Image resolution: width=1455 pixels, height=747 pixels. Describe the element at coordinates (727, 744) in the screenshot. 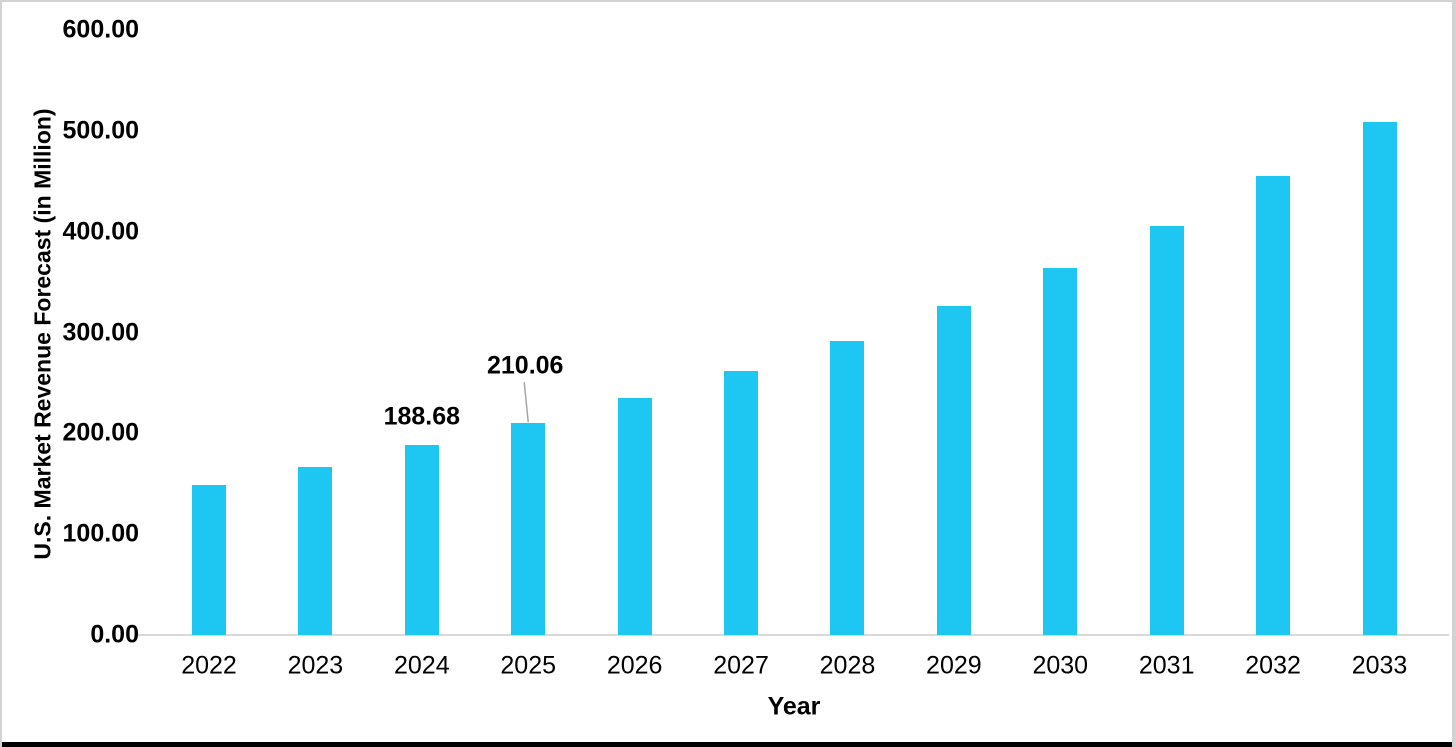

I see `bottom-rule` at that location.